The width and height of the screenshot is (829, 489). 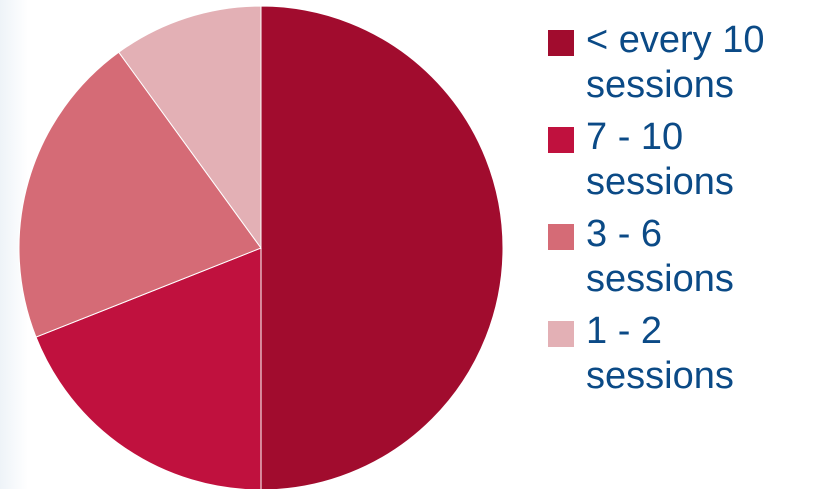 What do you see at coordinates (624, 234) in the screenshot?
I see `legend-label-line-1: 3 - 6` at bounding box center [624, 234].